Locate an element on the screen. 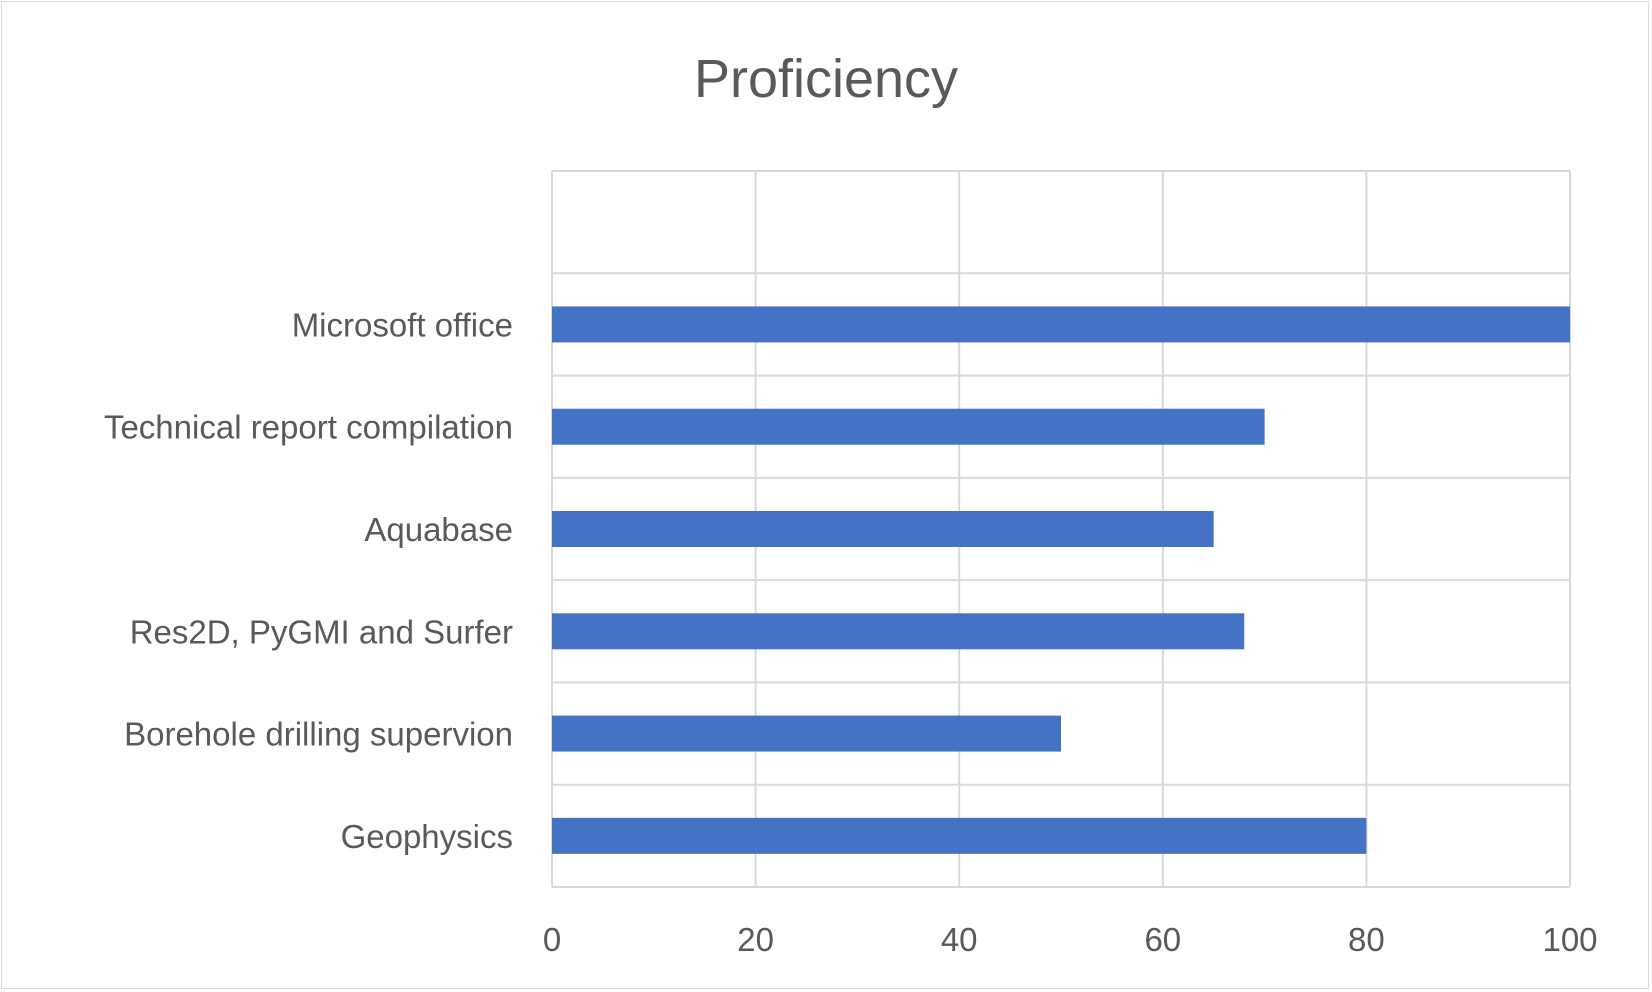  category-label: Res2D, PyGMI and Surfer is located at coordinates (321, 631).